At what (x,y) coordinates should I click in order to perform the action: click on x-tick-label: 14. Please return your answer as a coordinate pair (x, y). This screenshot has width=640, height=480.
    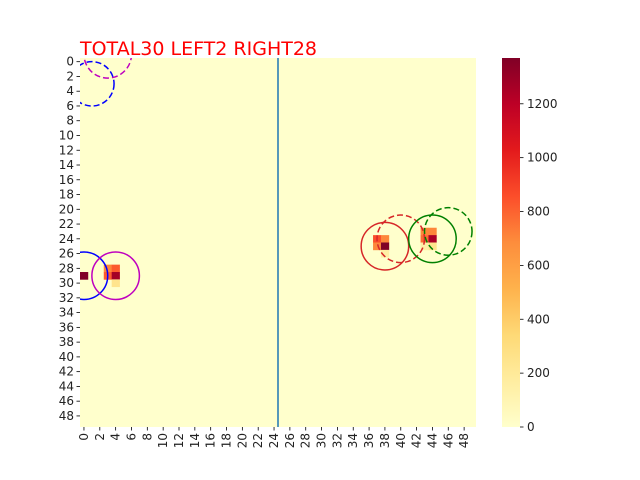
    Looking at the image, I should click on (195, 440).